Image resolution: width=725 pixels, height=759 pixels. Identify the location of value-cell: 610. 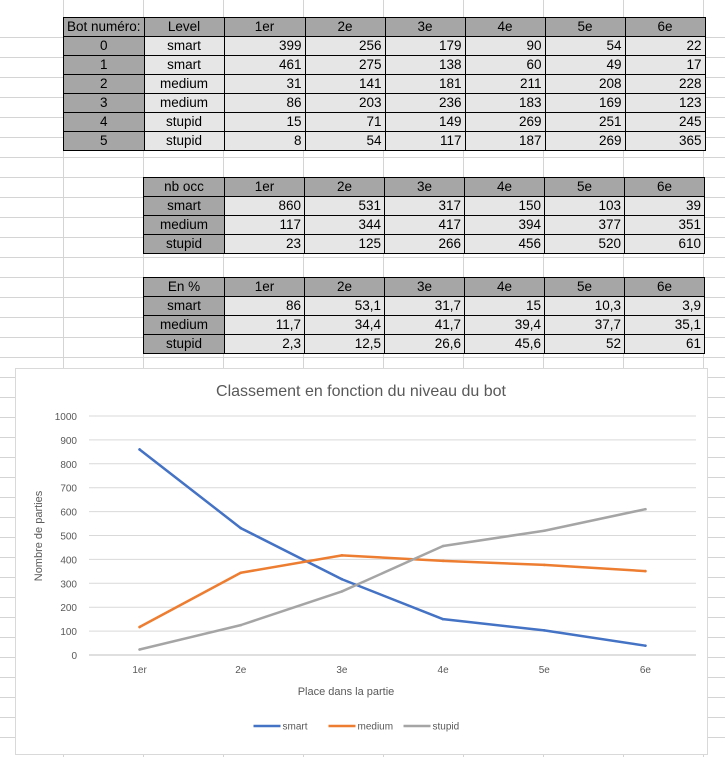
(664, 244).